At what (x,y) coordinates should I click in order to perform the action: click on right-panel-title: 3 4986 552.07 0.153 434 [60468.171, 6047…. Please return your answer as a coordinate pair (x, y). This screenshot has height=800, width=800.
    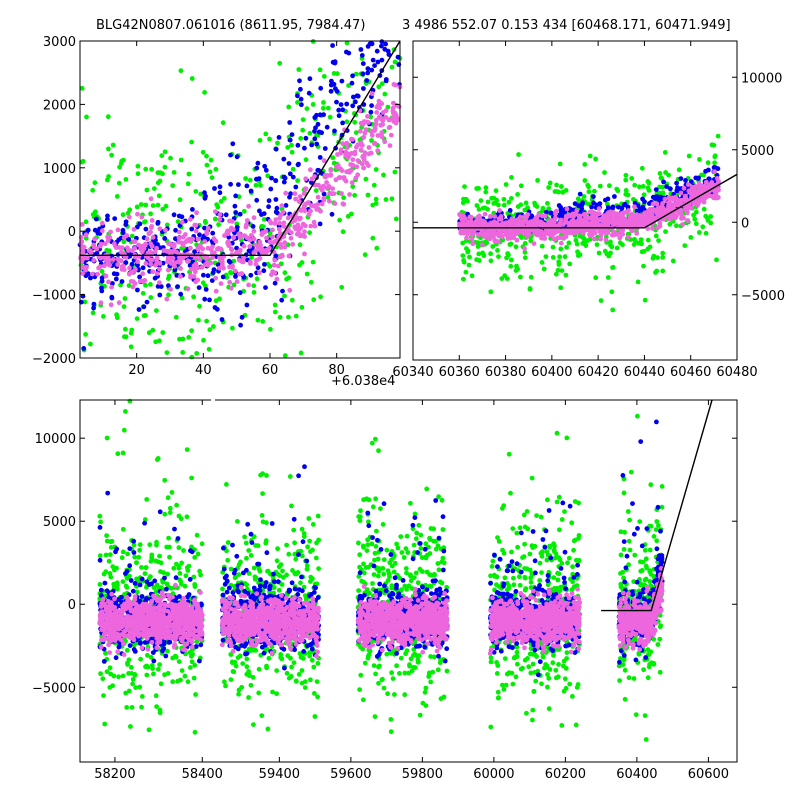
    Looking at the image, I should click on (566, 25).